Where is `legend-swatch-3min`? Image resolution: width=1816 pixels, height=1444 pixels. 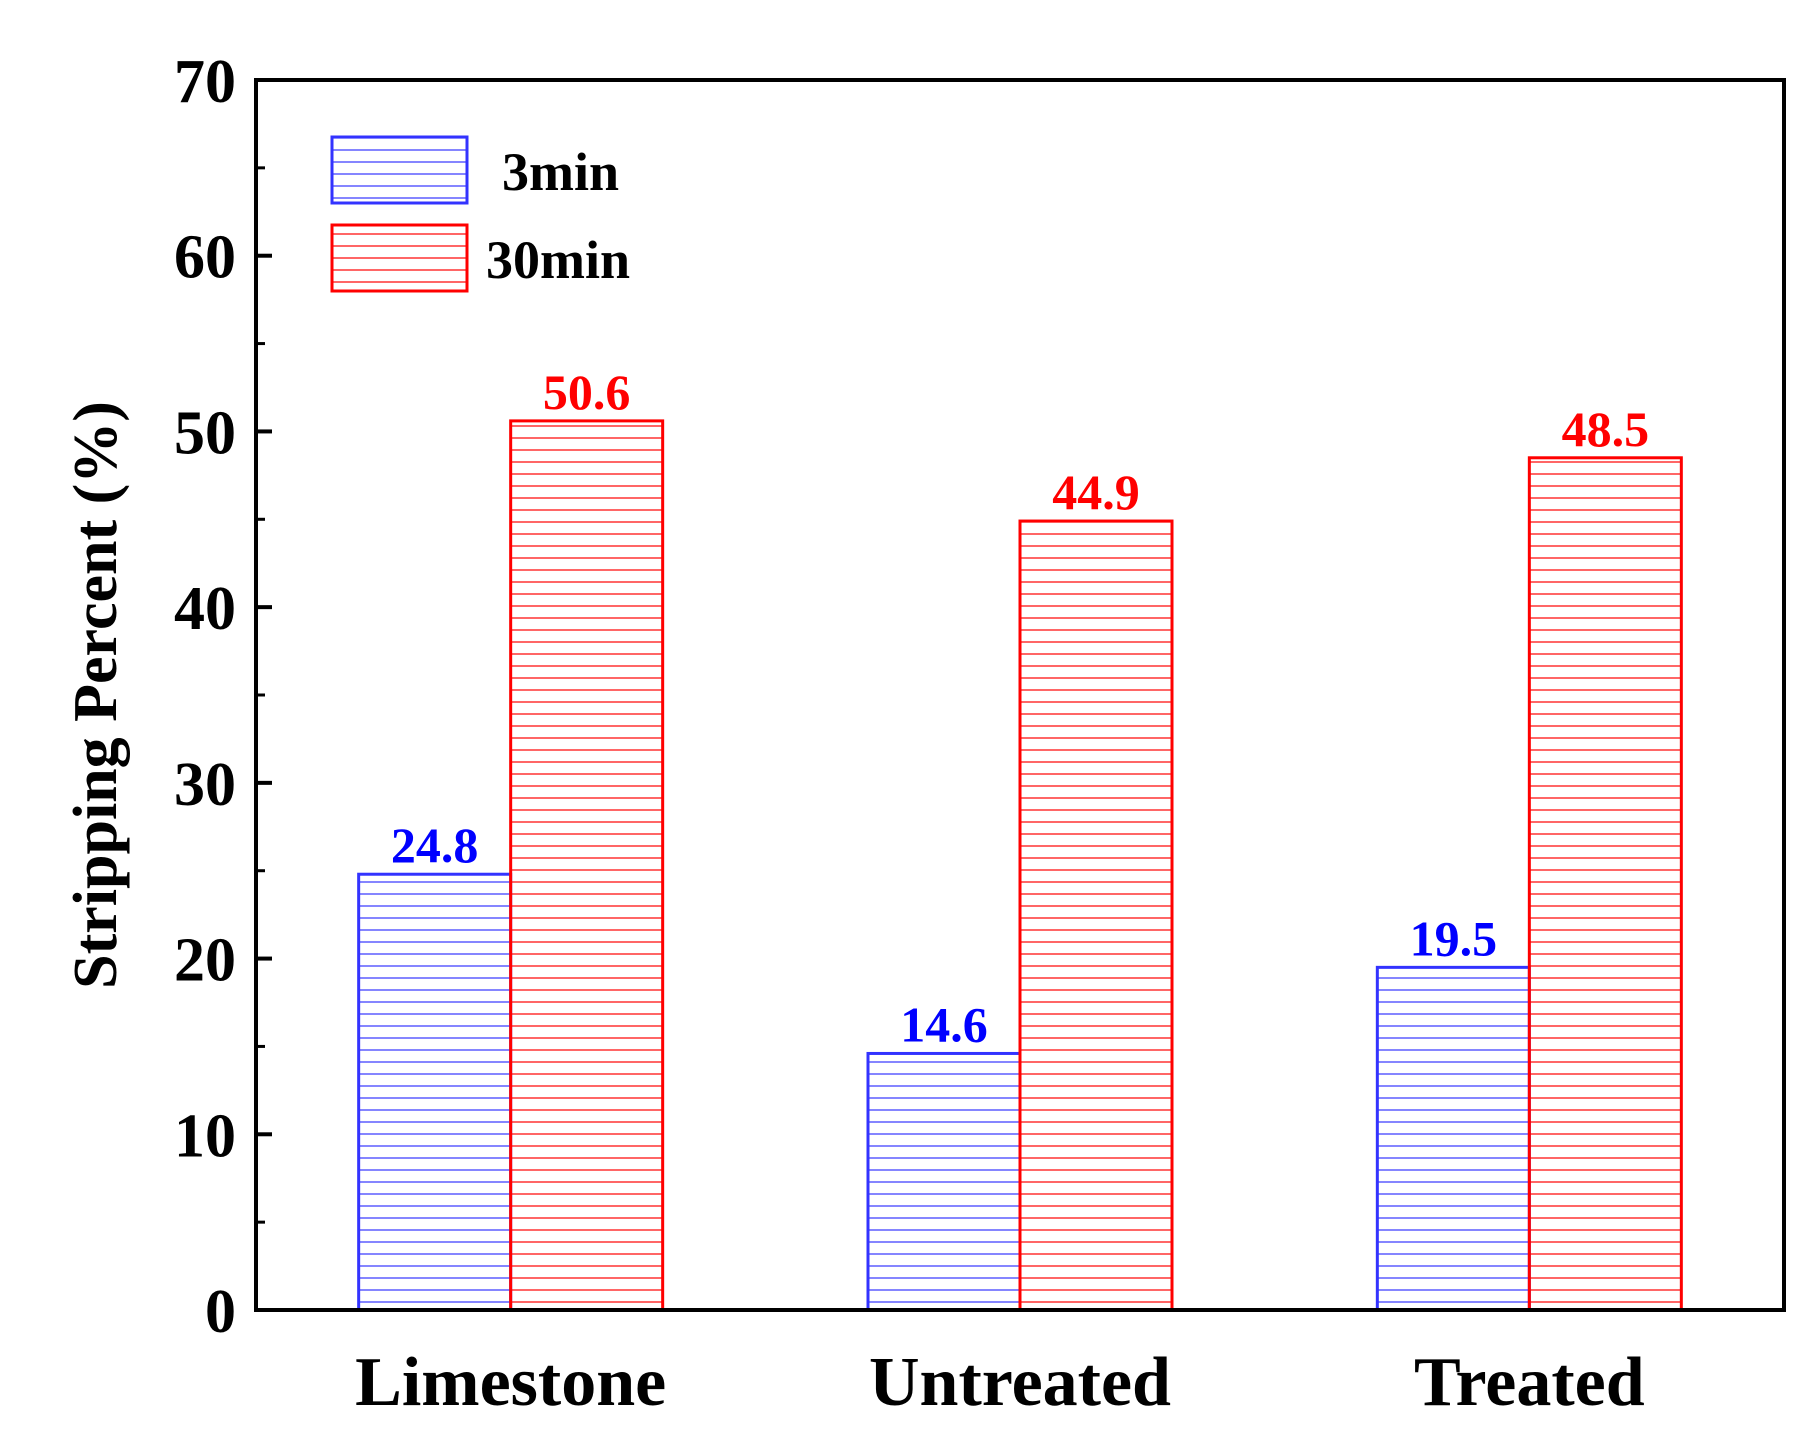
legend-swatch-3min is located at coordinates (399, 170).